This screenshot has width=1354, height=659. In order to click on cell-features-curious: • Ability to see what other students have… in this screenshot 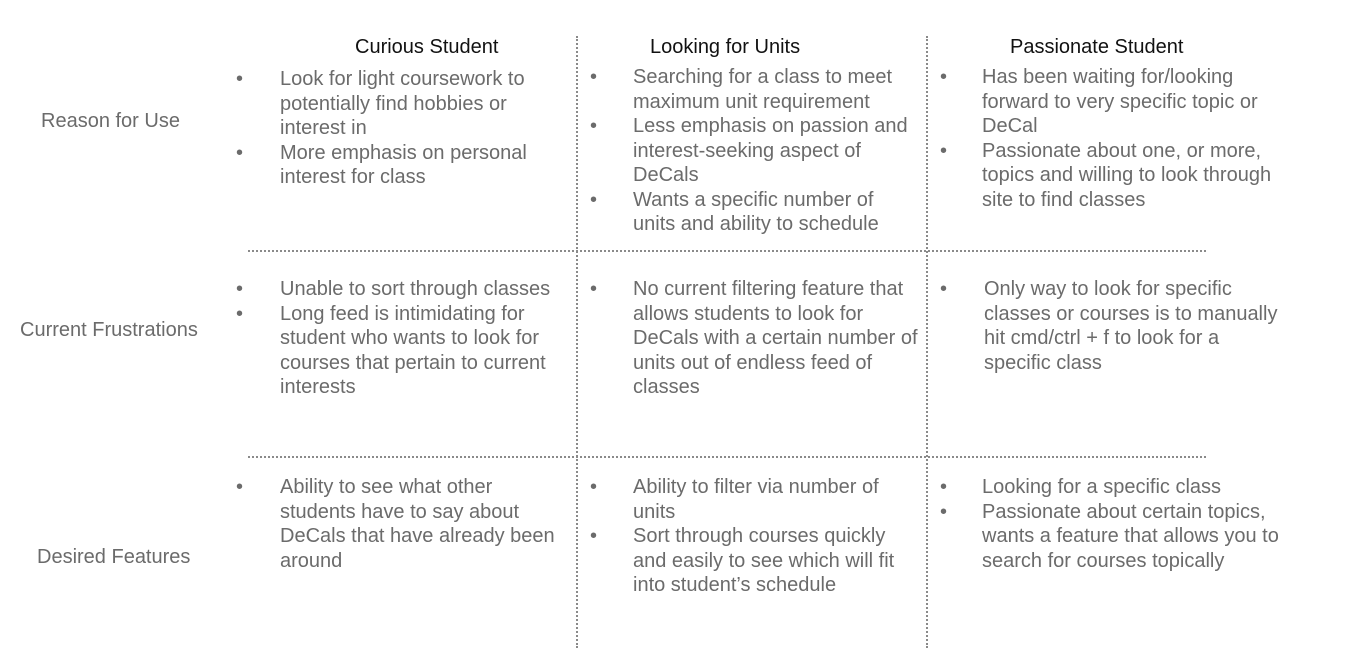, I will do `click(403, 524)`.